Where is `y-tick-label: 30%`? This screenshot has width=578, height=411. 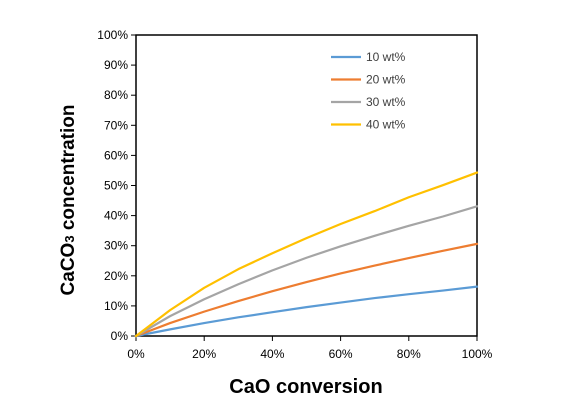 y-tick-label: 30% is located at coordinates (116, 246).